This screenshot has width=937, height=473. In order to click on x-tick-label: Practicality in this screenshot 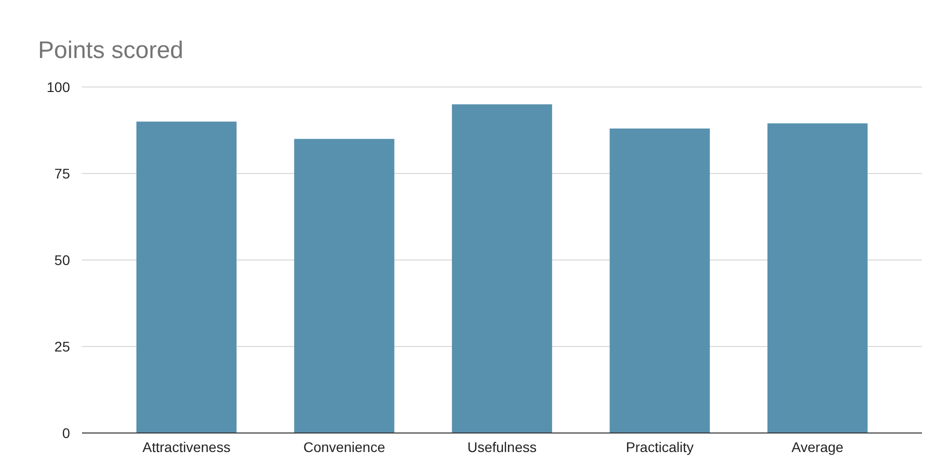, I will do `click(660, 447)`.